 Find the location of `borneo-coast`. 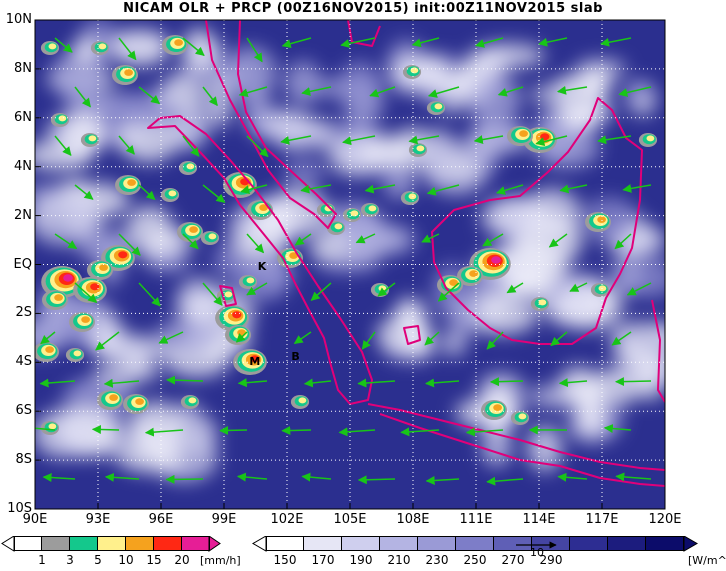

borneo-coast is located at coordinates (537, 221).